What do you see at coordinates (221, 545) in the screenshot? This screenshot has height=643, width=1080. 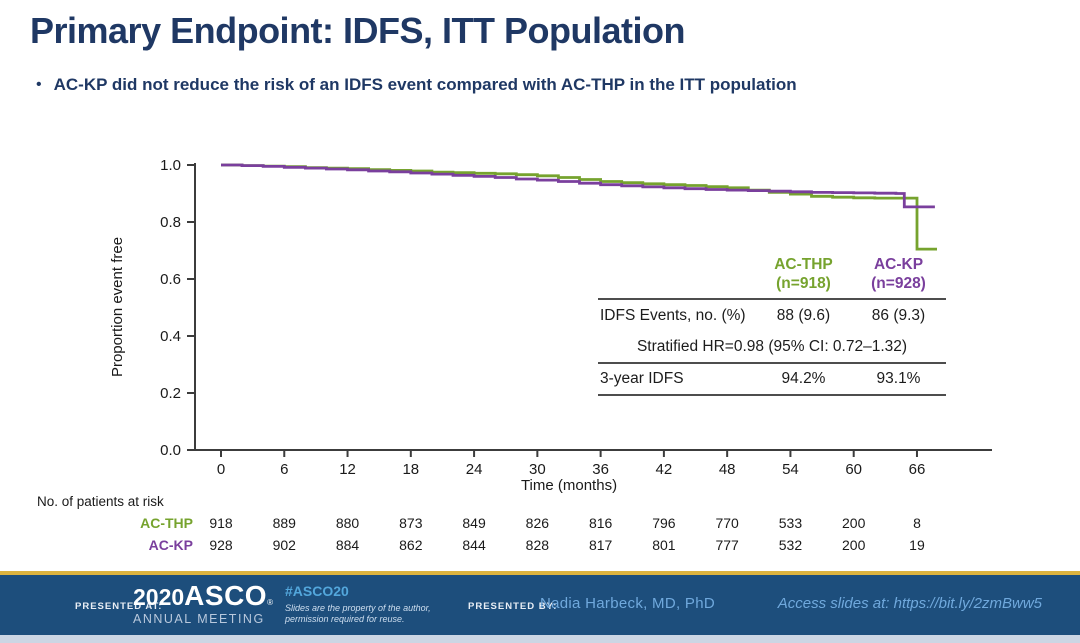 I see `at-risk-value: 928` at bounding box center [221, 545].